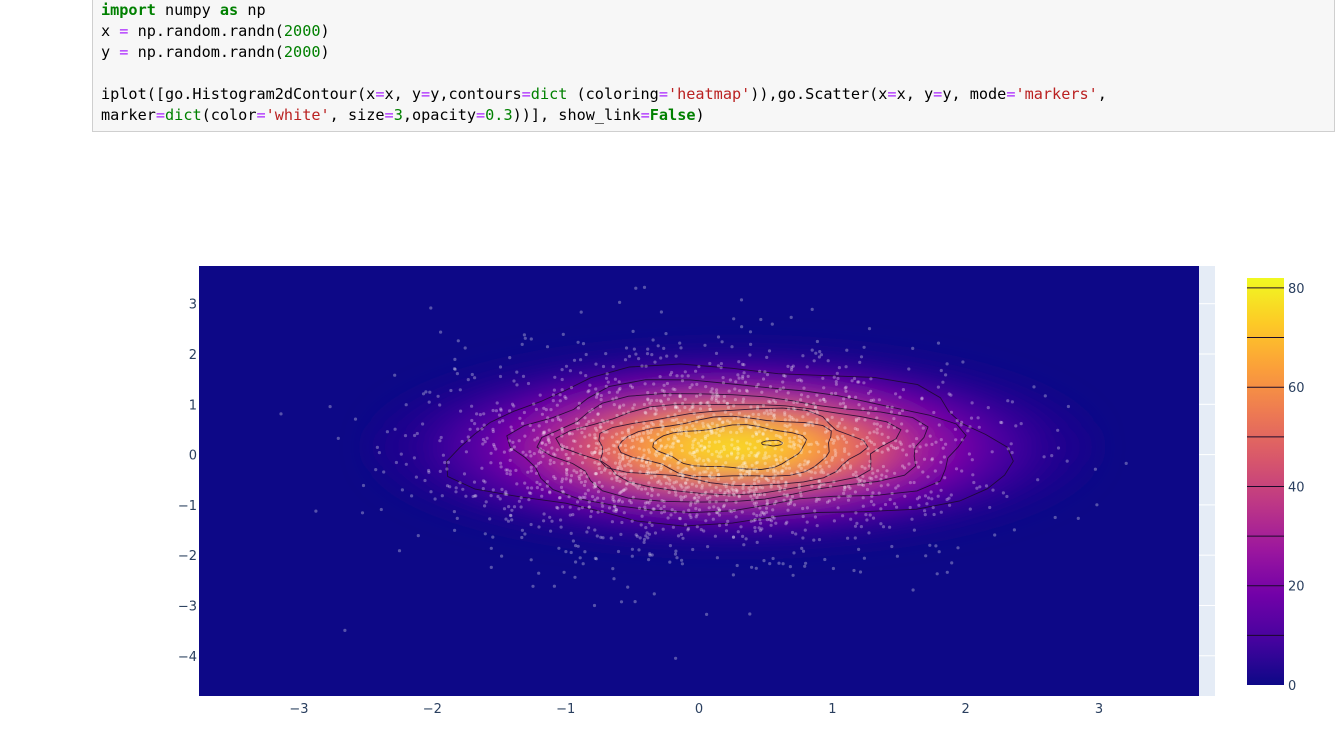 The image size is (1339, 746). I want to click on code-token: =, so click(526, 94).